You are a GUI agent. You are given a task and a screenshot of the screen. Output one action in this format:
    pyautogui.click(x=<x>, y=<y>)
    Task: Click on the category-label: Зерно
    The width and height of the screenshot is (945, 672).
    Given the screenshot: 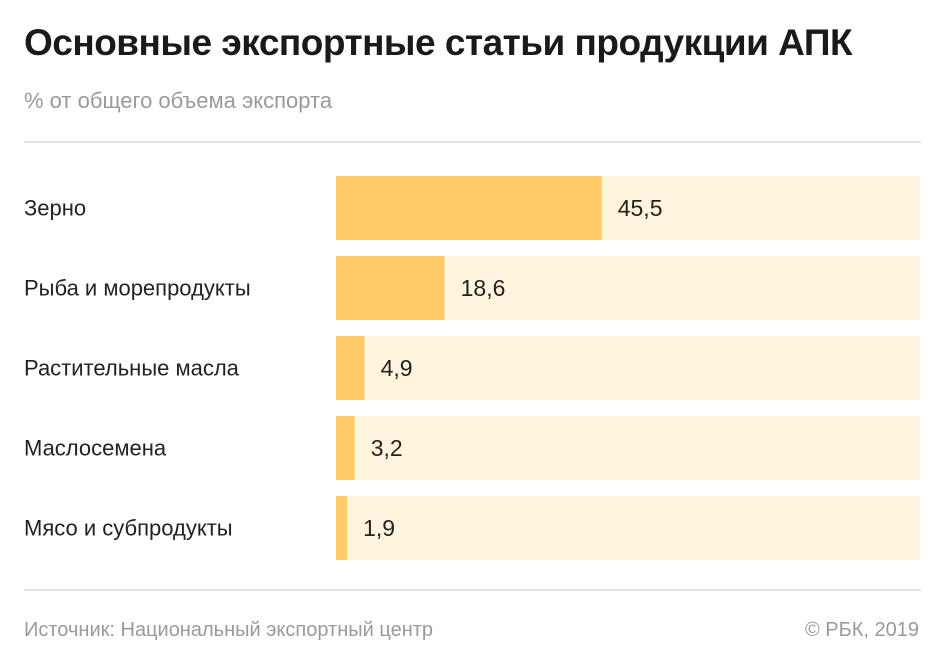 What is the action you would take?
    pyautogui.click(x=55, y=208)
    